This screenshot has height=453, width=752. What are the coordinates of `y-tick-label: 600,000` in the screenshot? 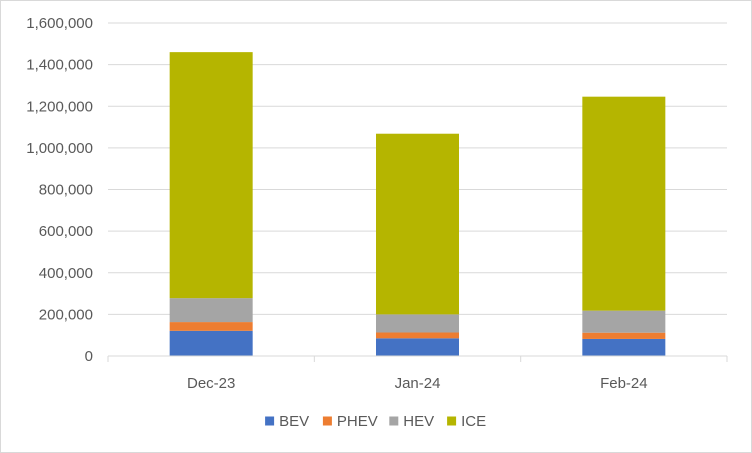 It's located at (66, 231).